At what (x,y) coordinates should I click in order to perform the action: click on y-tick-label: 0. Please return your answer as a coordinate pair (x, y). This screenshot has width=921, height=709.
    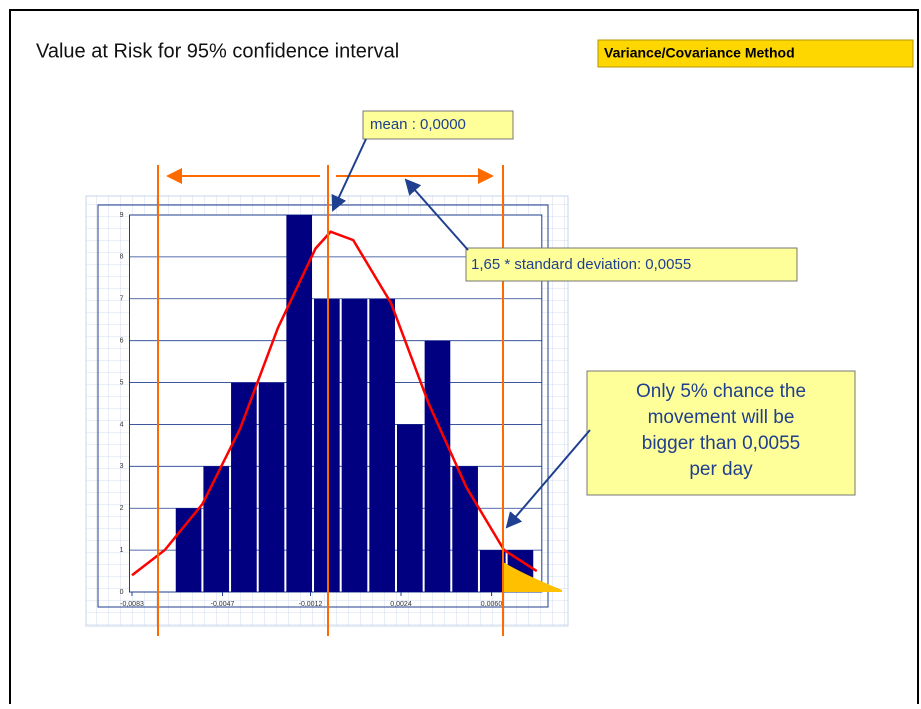
    Looking at the image, I should click on (122, 592).